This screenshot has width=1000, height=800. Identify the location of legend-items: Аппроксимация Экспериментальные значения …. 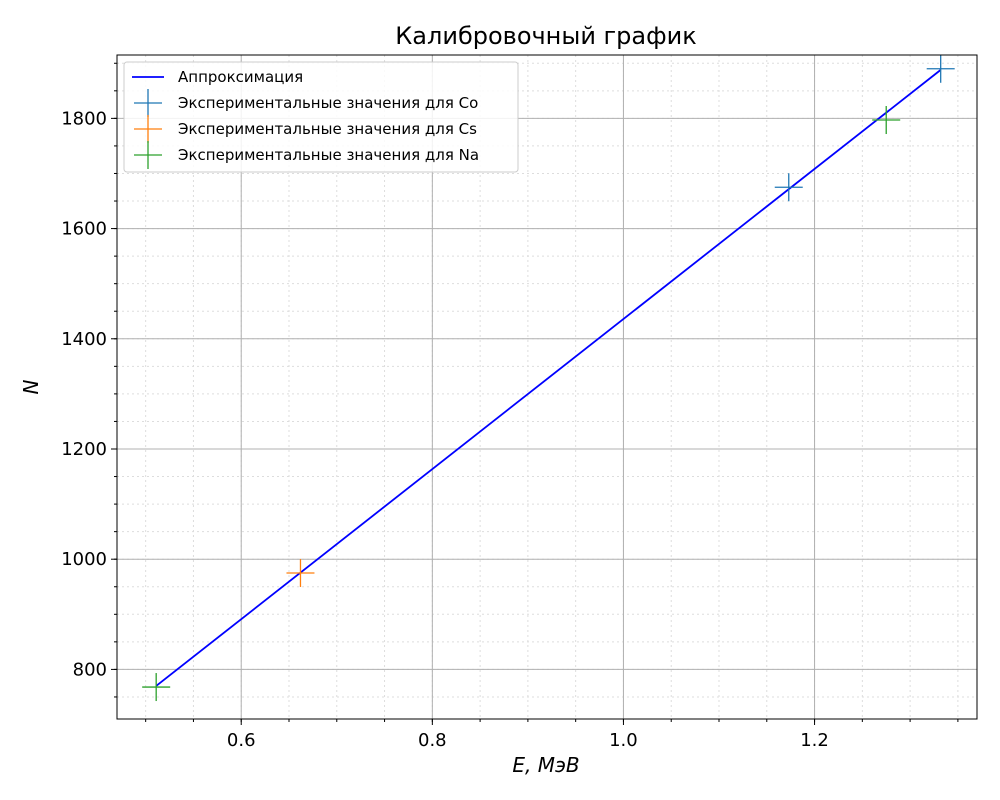
(305, 118).